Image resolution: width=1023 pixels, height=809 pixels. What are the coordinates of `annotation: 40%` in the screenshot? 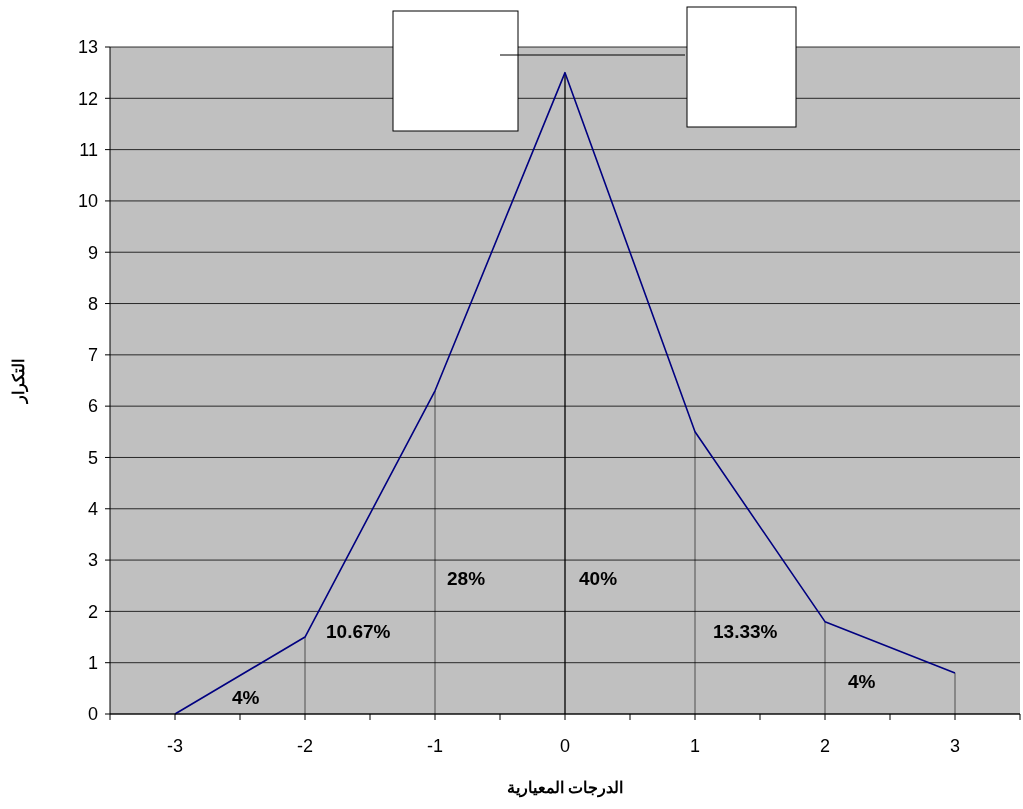 It's located at (598, 578).